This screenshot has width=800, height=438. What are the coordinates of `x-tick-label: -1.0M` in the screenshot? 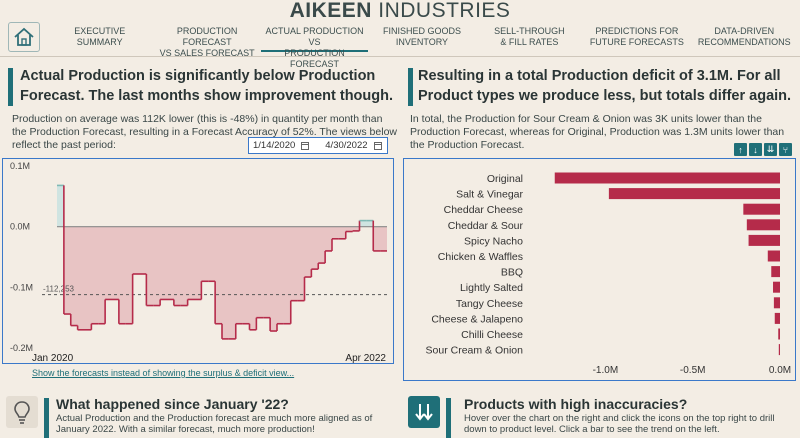 It's located at (606, 370).